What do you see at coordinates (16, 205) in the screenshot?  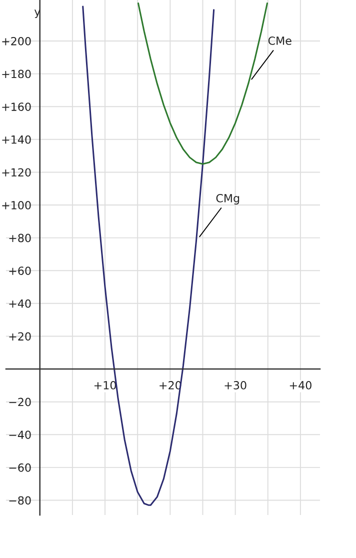 I see `y-tick-label: +100` at bounding box center [16, 205].